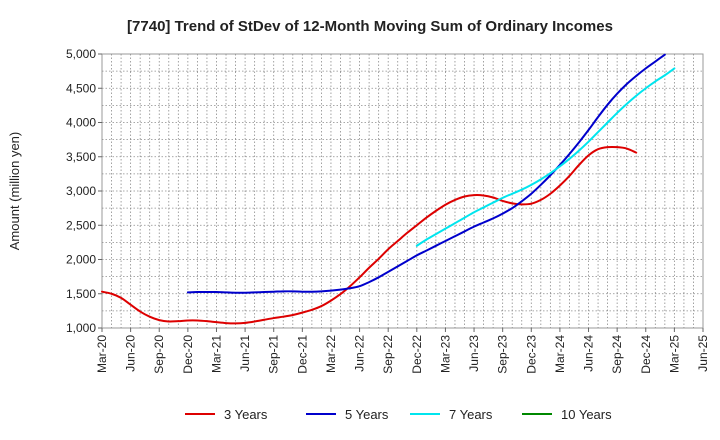 The image size is (720, 440). What do you see at coordinates (81, 54) in the screenshot?
I see `y-tick-label: 5,000` at bounding box center [81, 54].